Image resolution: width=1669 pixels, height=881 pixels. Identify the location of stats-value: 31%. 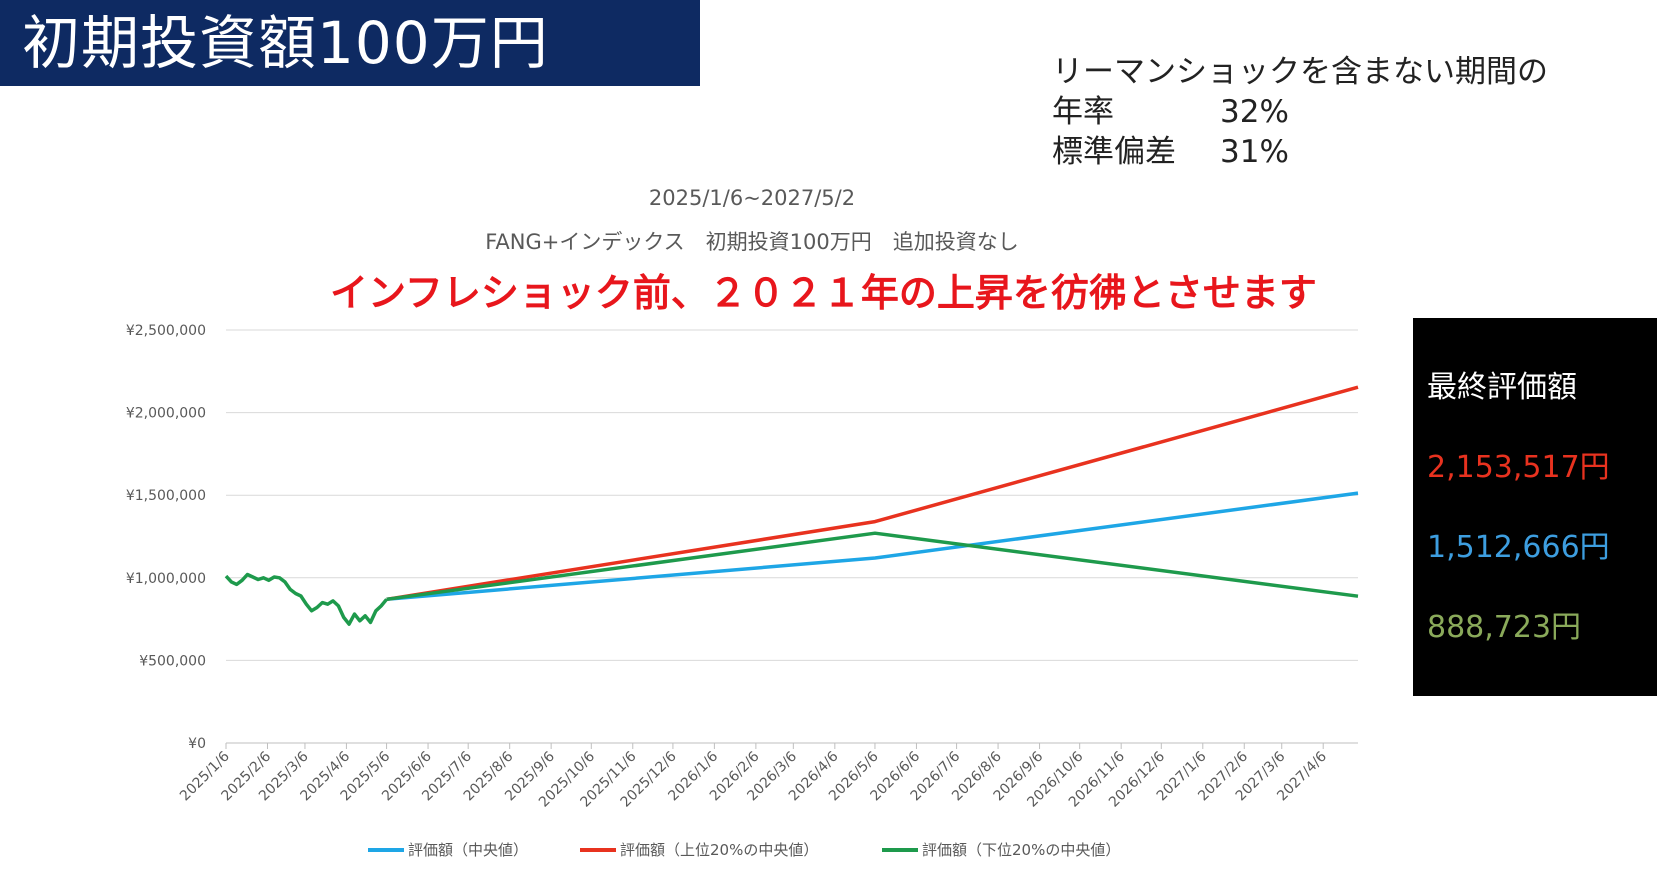
(1254, 152).